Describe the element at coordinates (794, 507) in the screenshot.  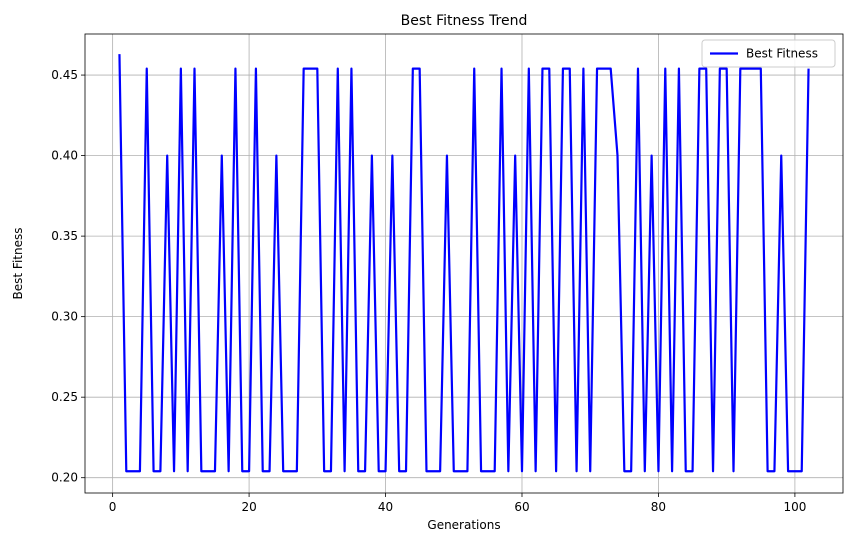
I see `x-tick-label: 100` at that location.